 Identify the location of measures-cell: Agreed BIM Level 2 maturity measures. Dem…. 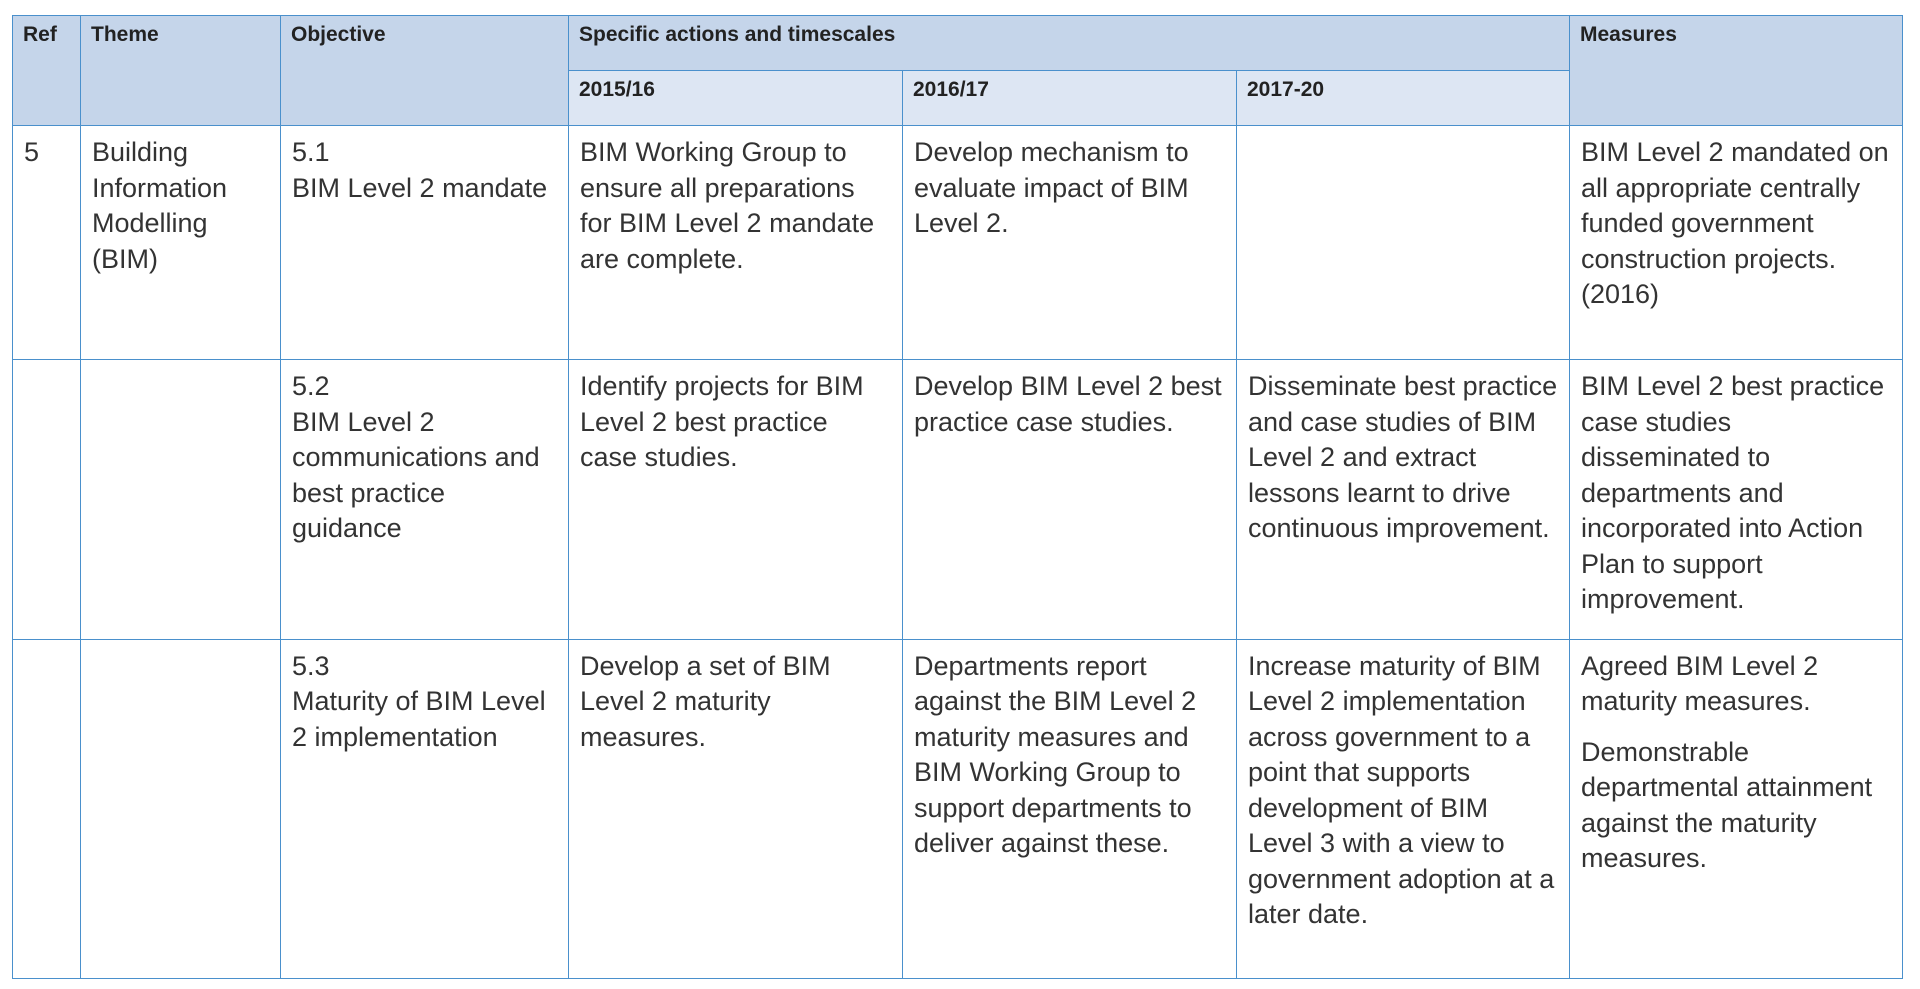
(1736, 808).